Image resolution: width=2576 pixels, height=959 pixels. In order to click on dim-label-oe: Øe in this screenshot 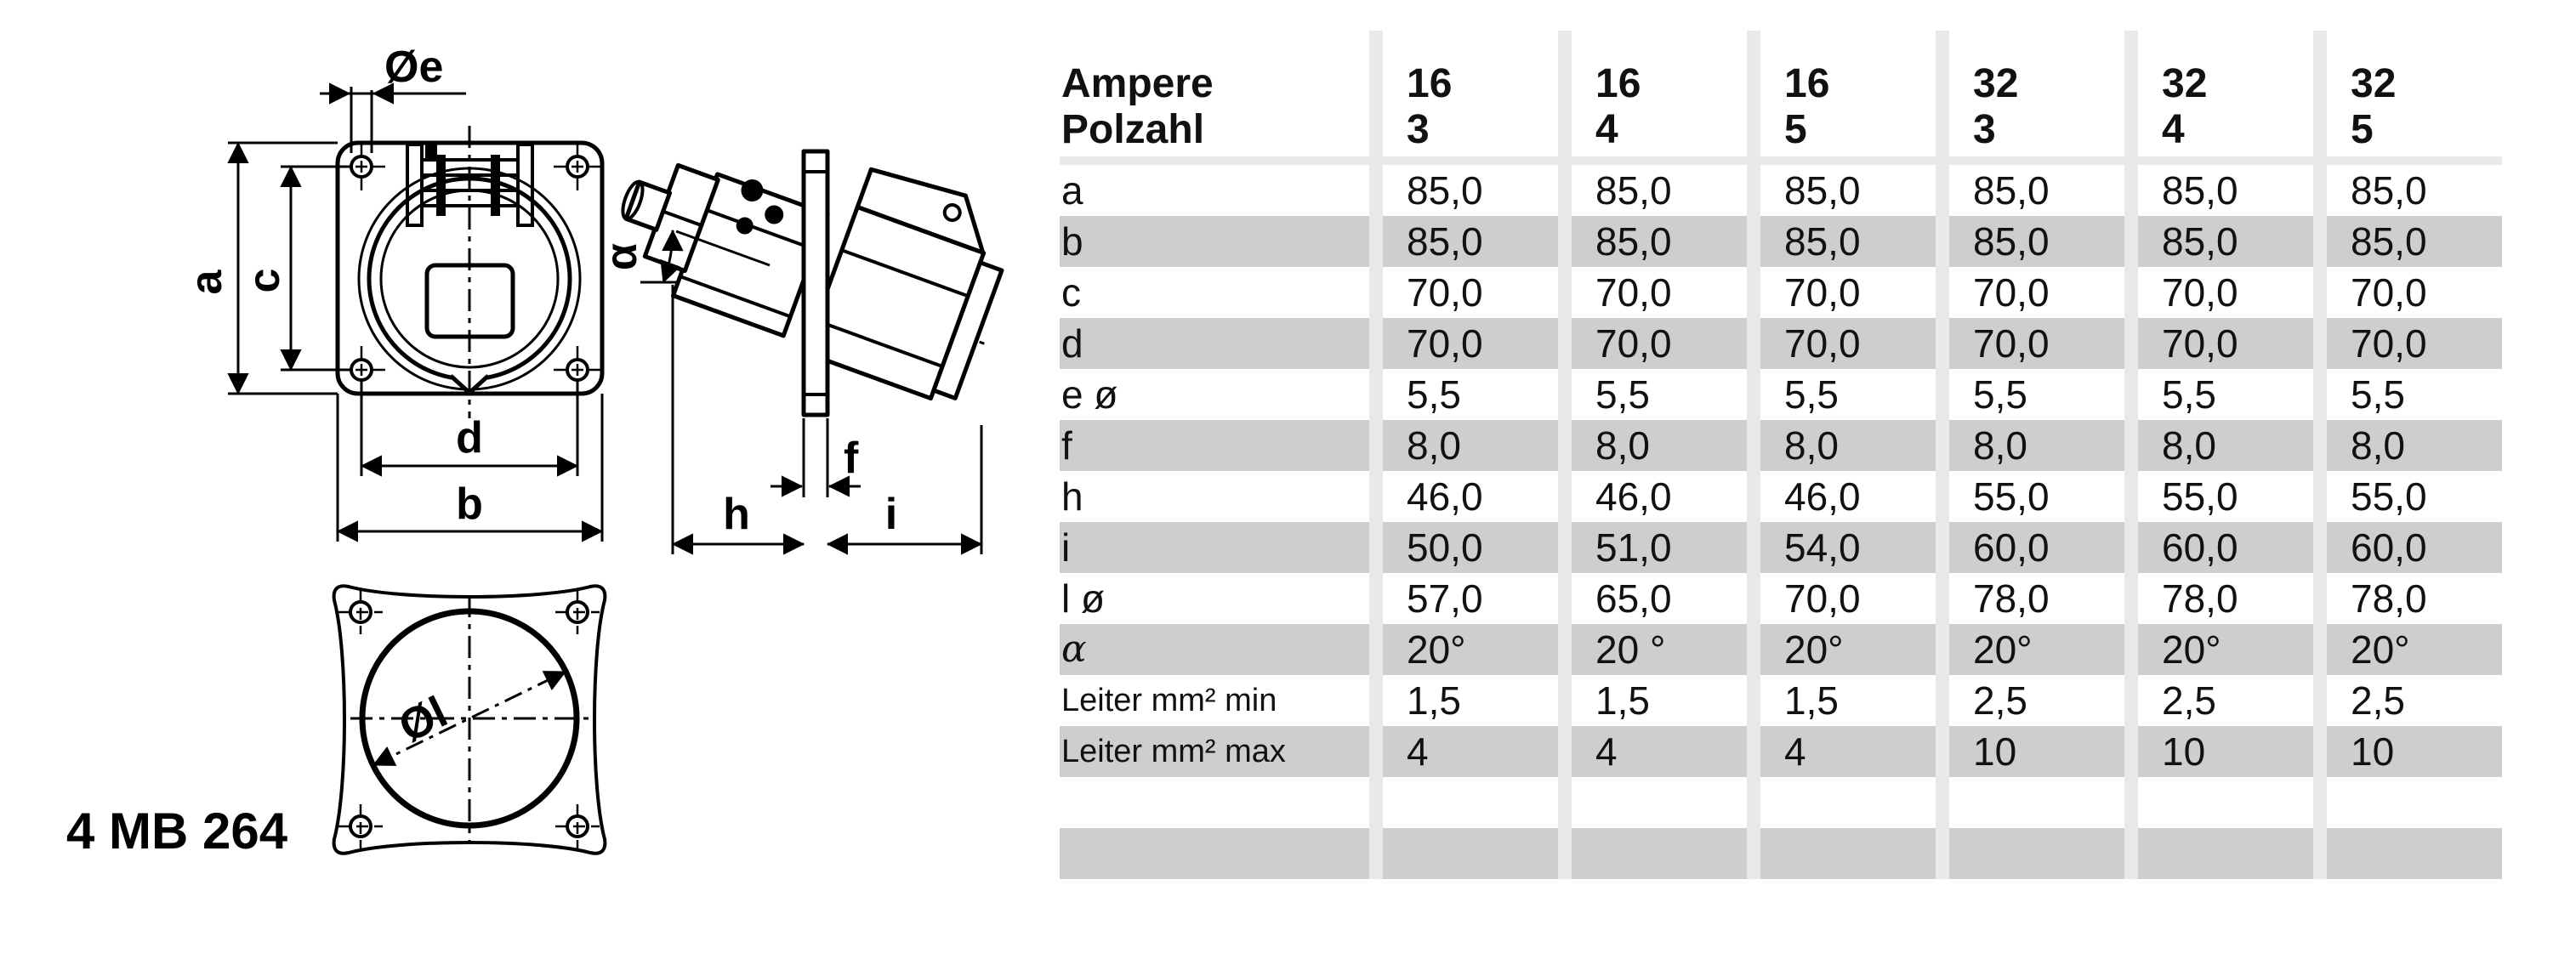, I will do `click(413, 67)`.